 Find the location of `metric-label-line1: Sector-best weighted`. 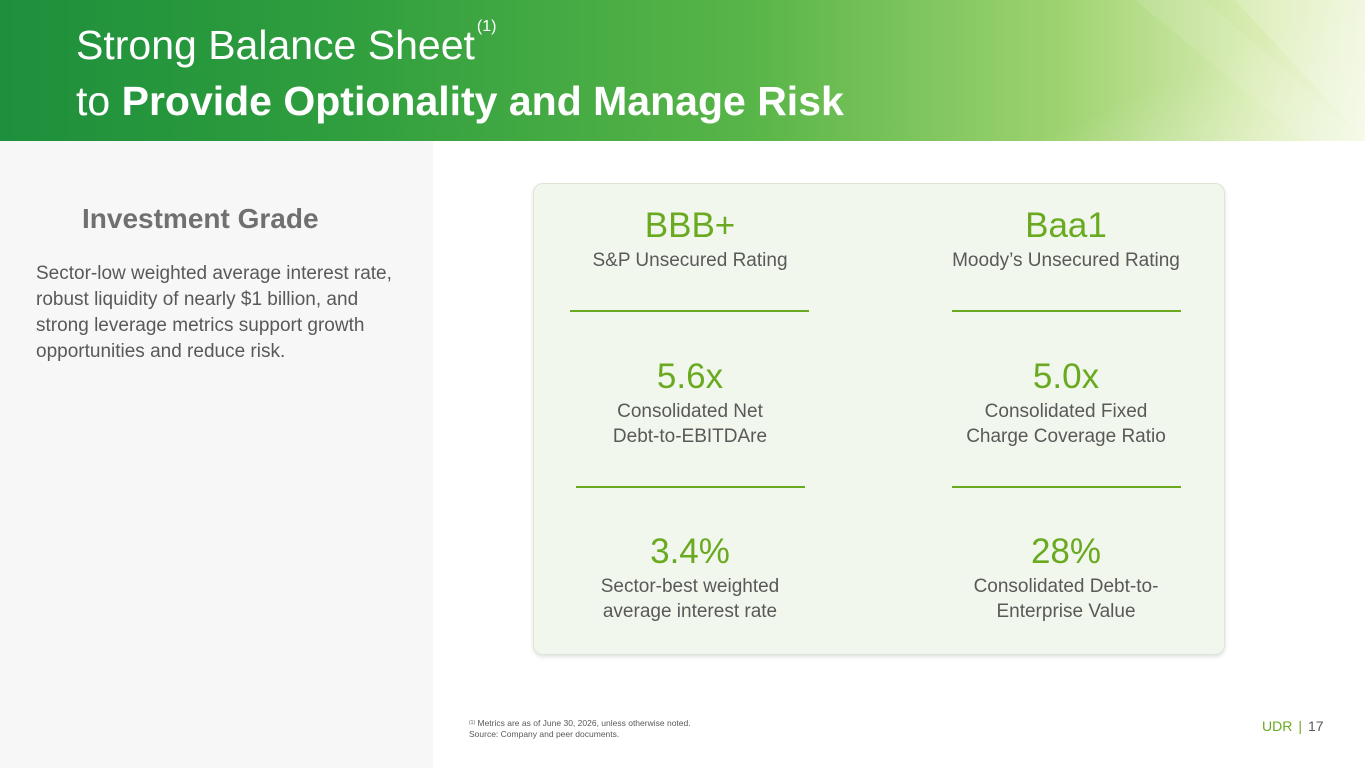

metric-label-line1: Sector-best weighted is located at coordinates (690, 586).